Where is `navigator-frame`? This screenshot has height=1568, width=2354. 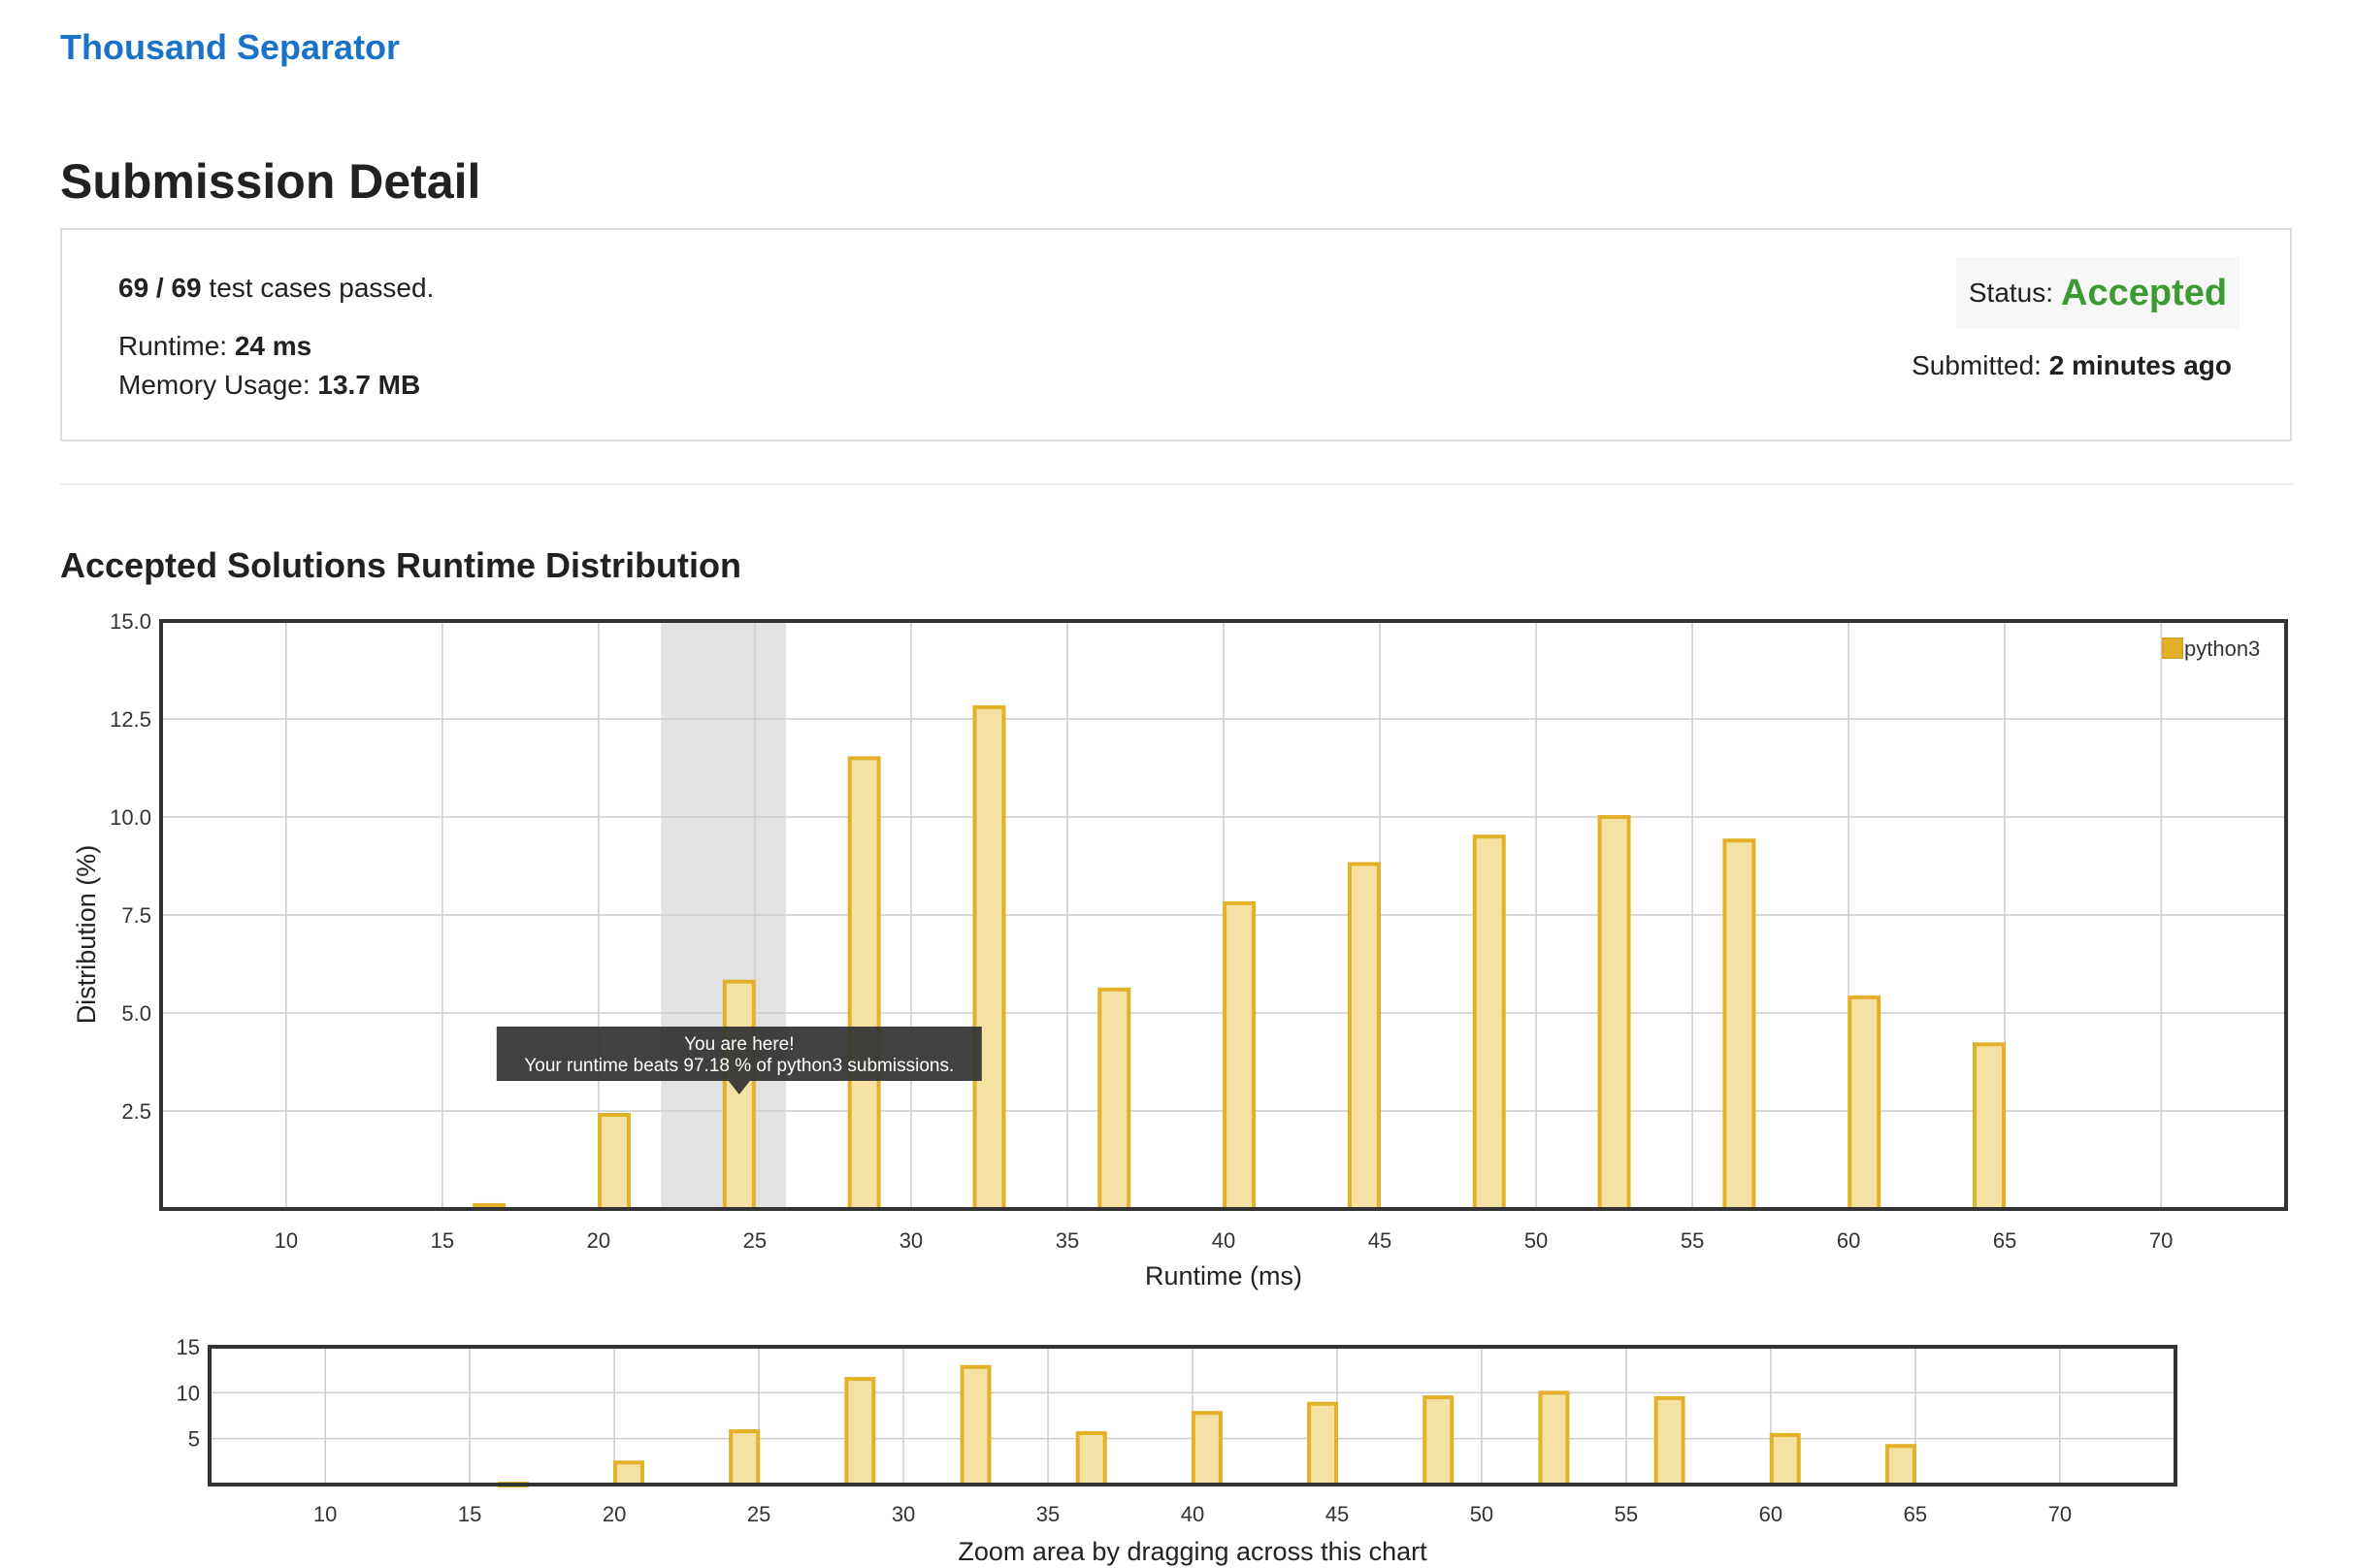 navigator-frame is located at coordinates (1192, 1415).